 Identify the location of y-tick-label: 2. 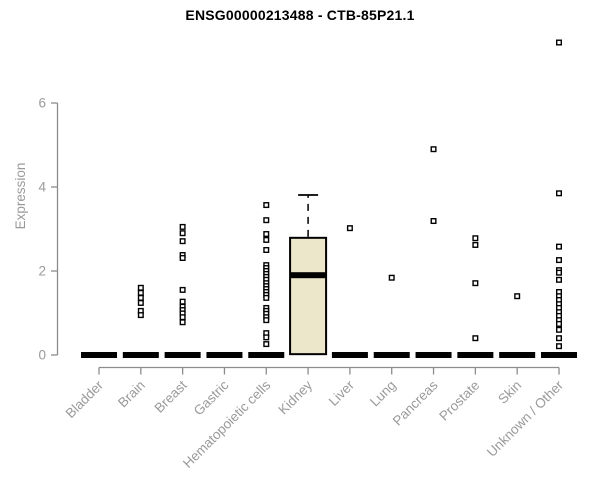
(42, 271).